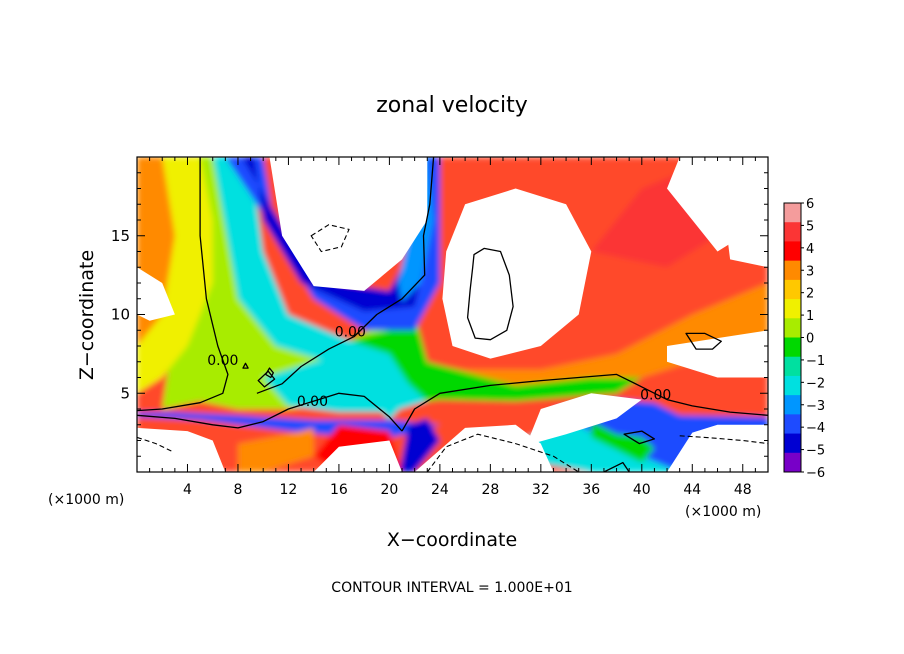 The height and width of the screenshot is (654, 904). I want to click on x-tick-label-1: 8, so click(237, 490).